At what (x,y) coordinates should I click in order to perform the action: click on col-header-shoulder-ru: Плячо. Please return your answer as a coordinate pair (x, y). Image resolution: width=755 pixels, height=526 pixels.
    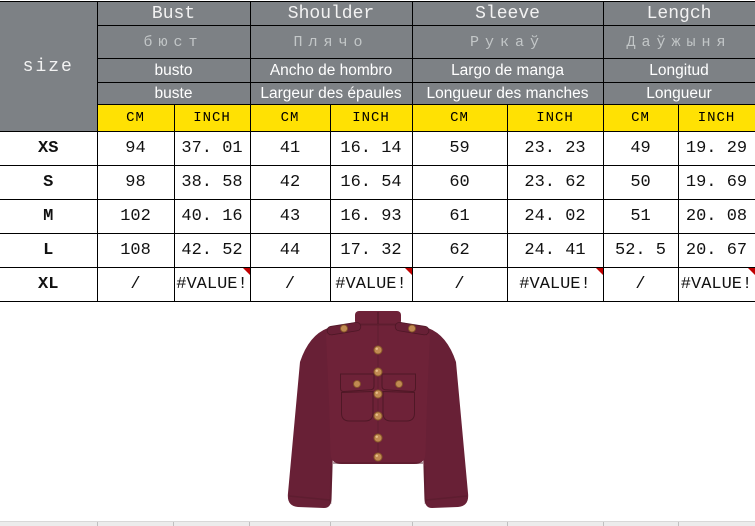
    Looking at the image, I should click on (331, 42).